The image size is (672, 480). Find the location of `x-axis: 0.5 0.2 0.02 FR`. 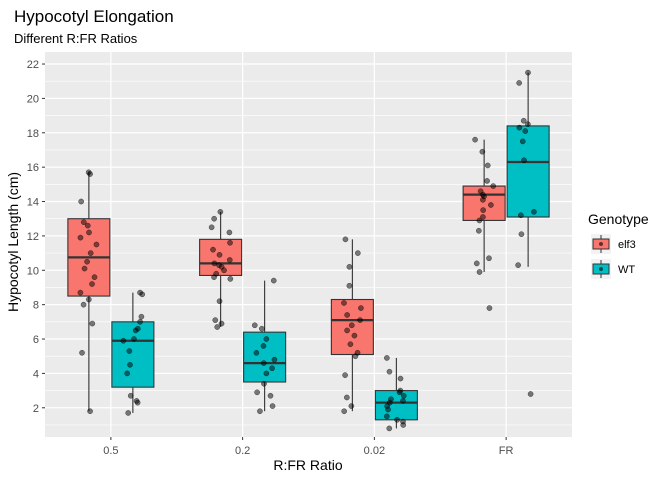

x-axis: 0.5 0.2 0.02 FR is located at coordinates (308, 447).